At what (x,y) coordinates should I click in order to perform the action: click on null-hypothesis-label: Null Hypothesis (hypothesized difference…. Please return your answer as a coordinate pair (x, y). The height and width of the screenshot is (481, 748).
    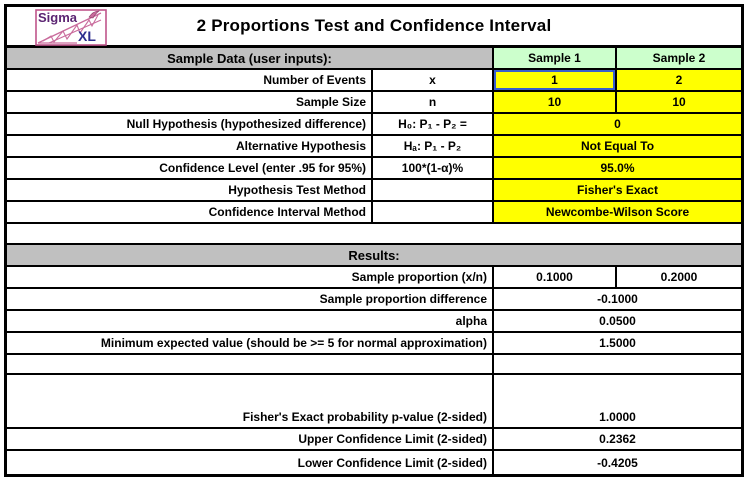
    Looking at the image, I should click on (190, 124).